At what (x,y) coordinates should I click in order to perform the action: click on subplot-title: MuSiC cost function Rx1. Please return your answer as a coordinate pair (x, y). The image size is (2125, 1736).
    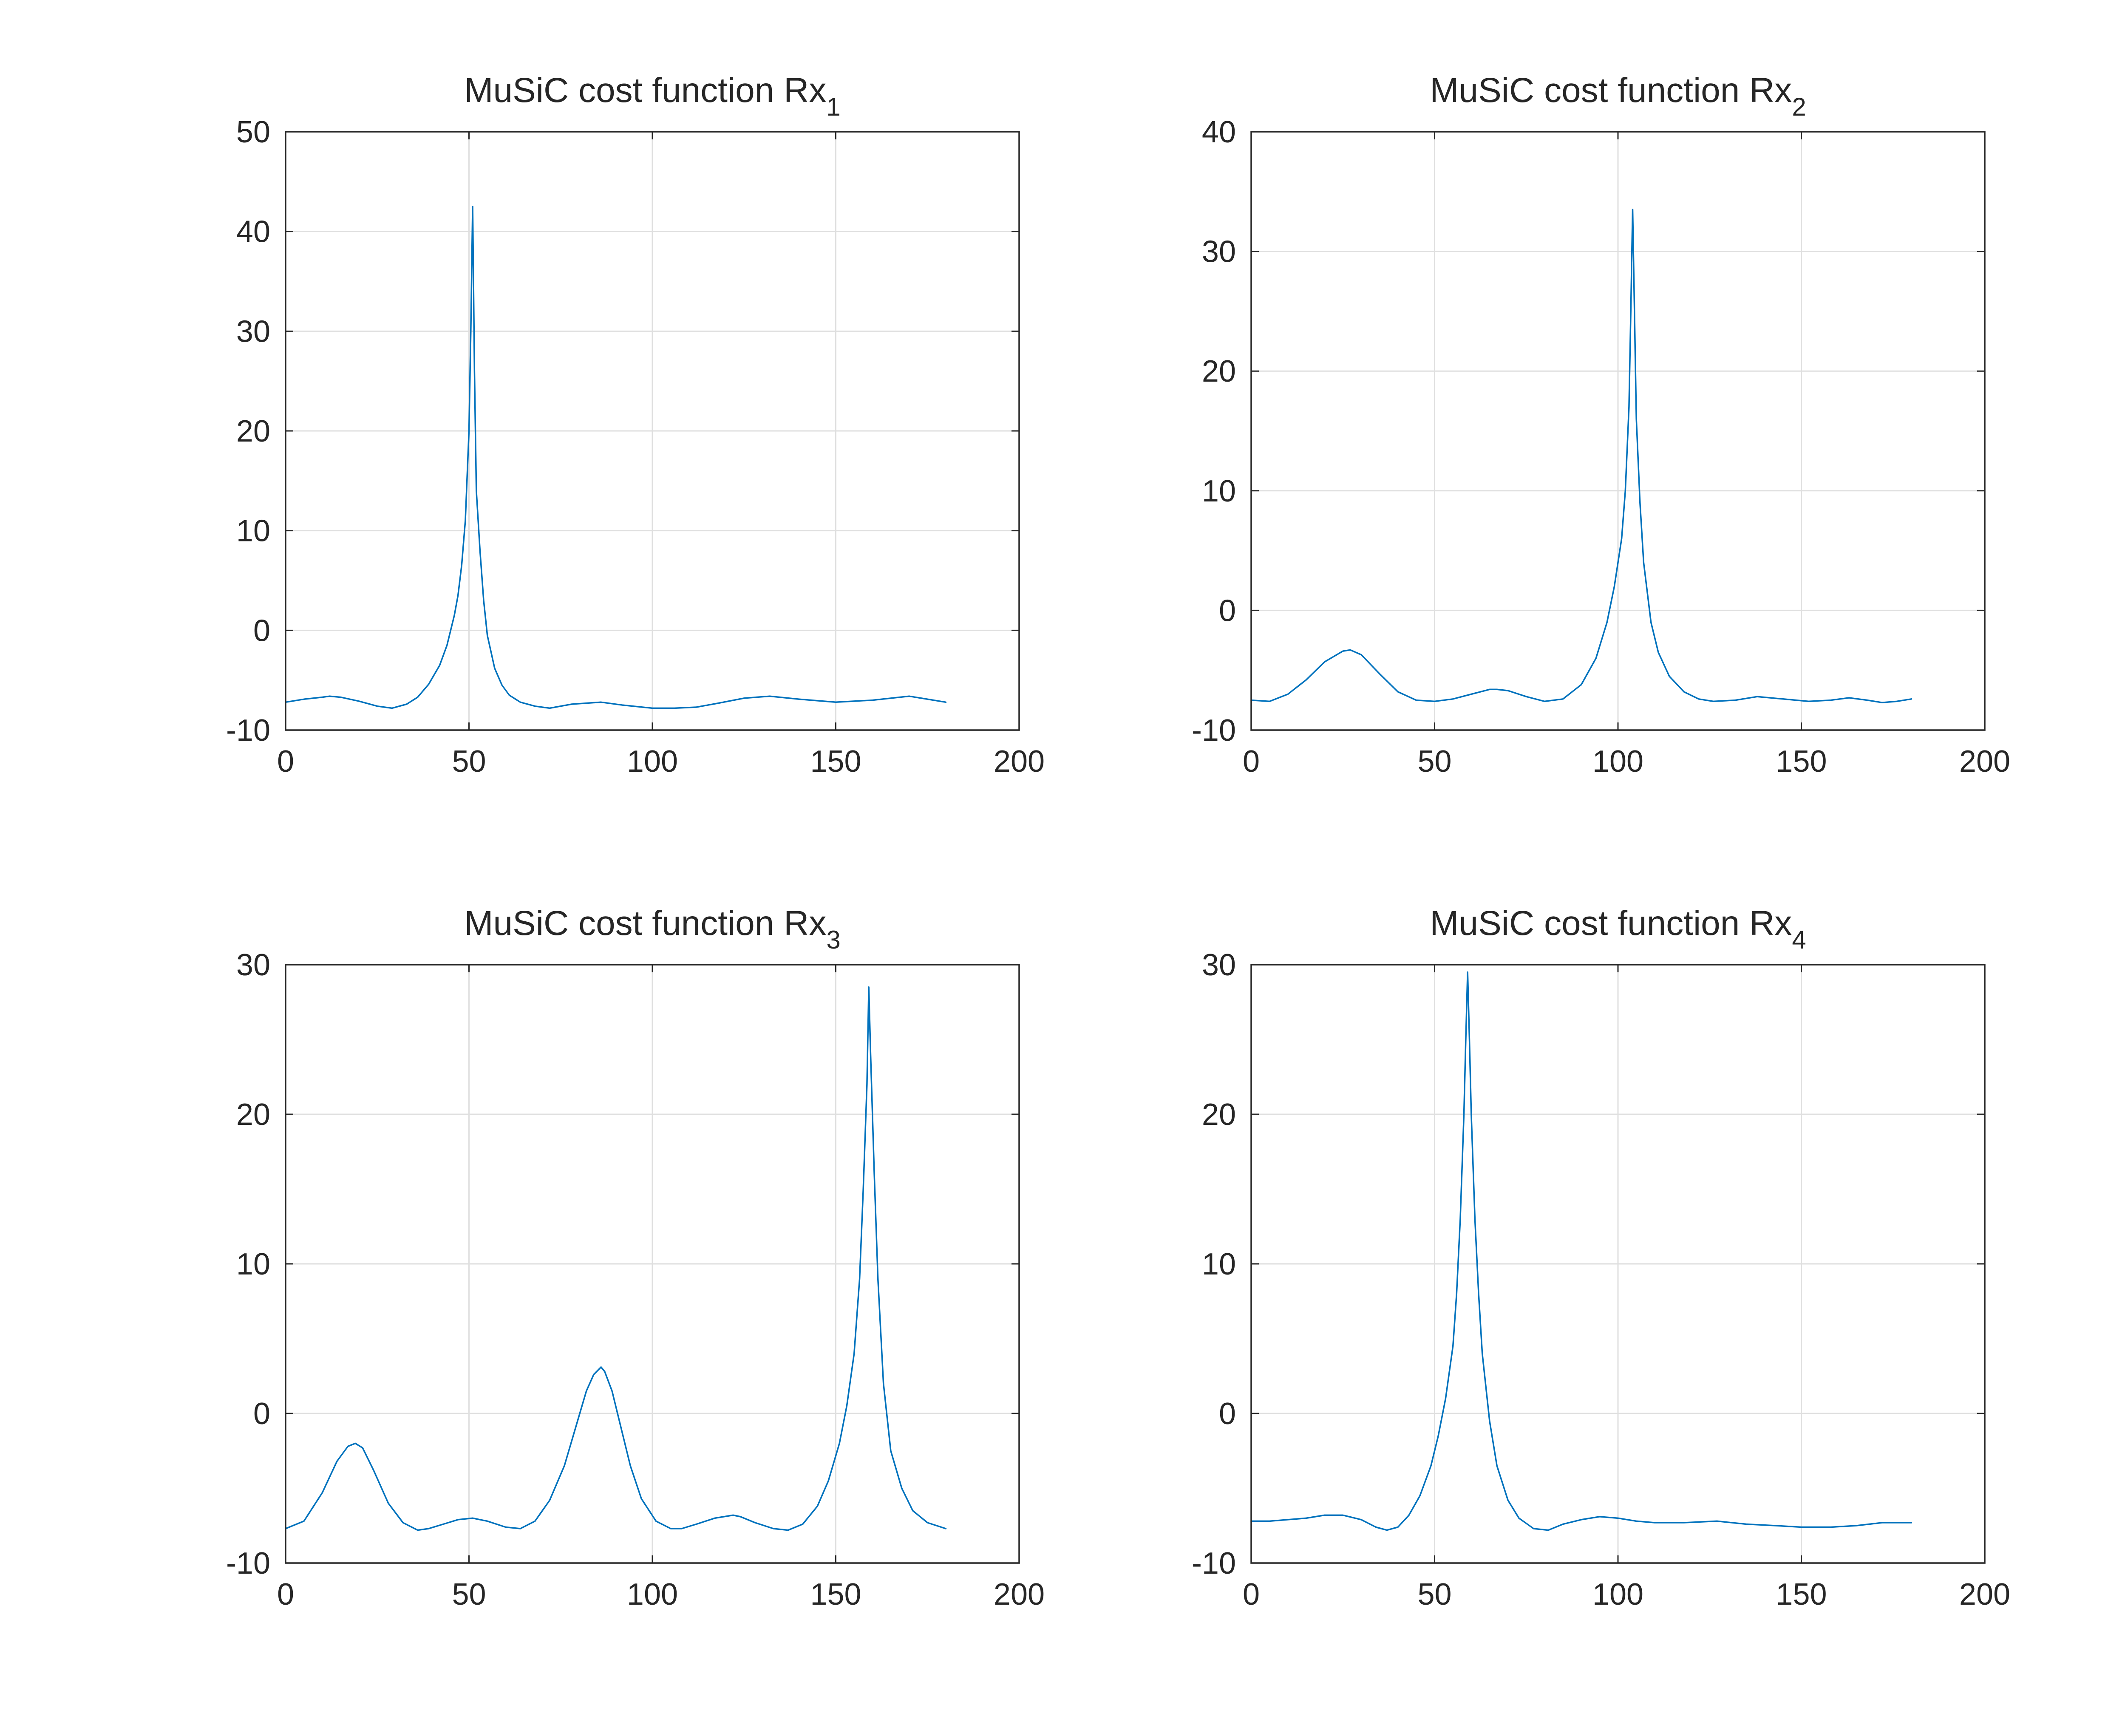
    Looking at the image, I should click on (652, 96).